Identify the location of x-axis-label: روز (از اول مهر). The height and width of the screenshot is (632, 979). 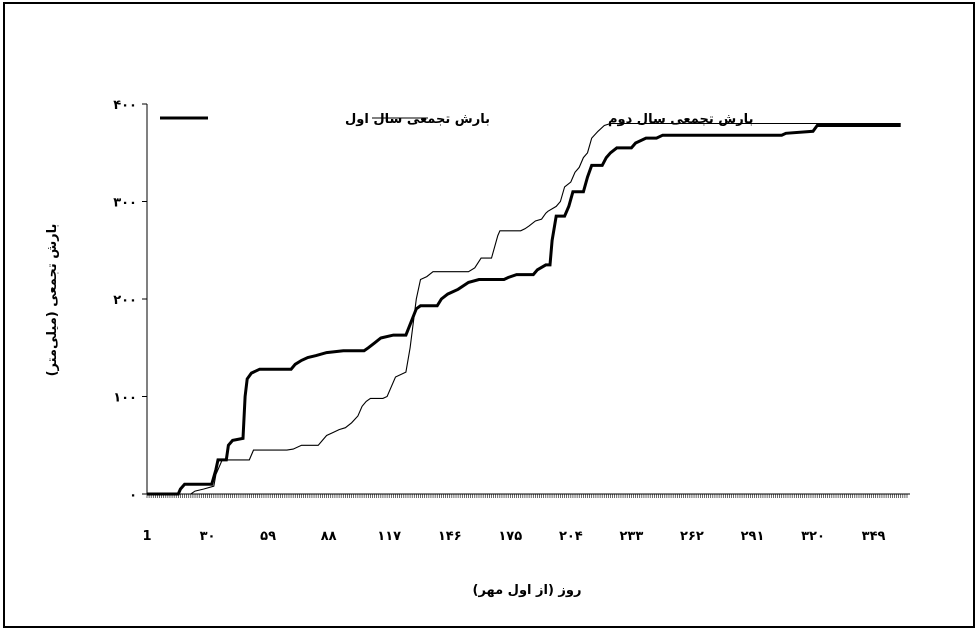
(527, 590).